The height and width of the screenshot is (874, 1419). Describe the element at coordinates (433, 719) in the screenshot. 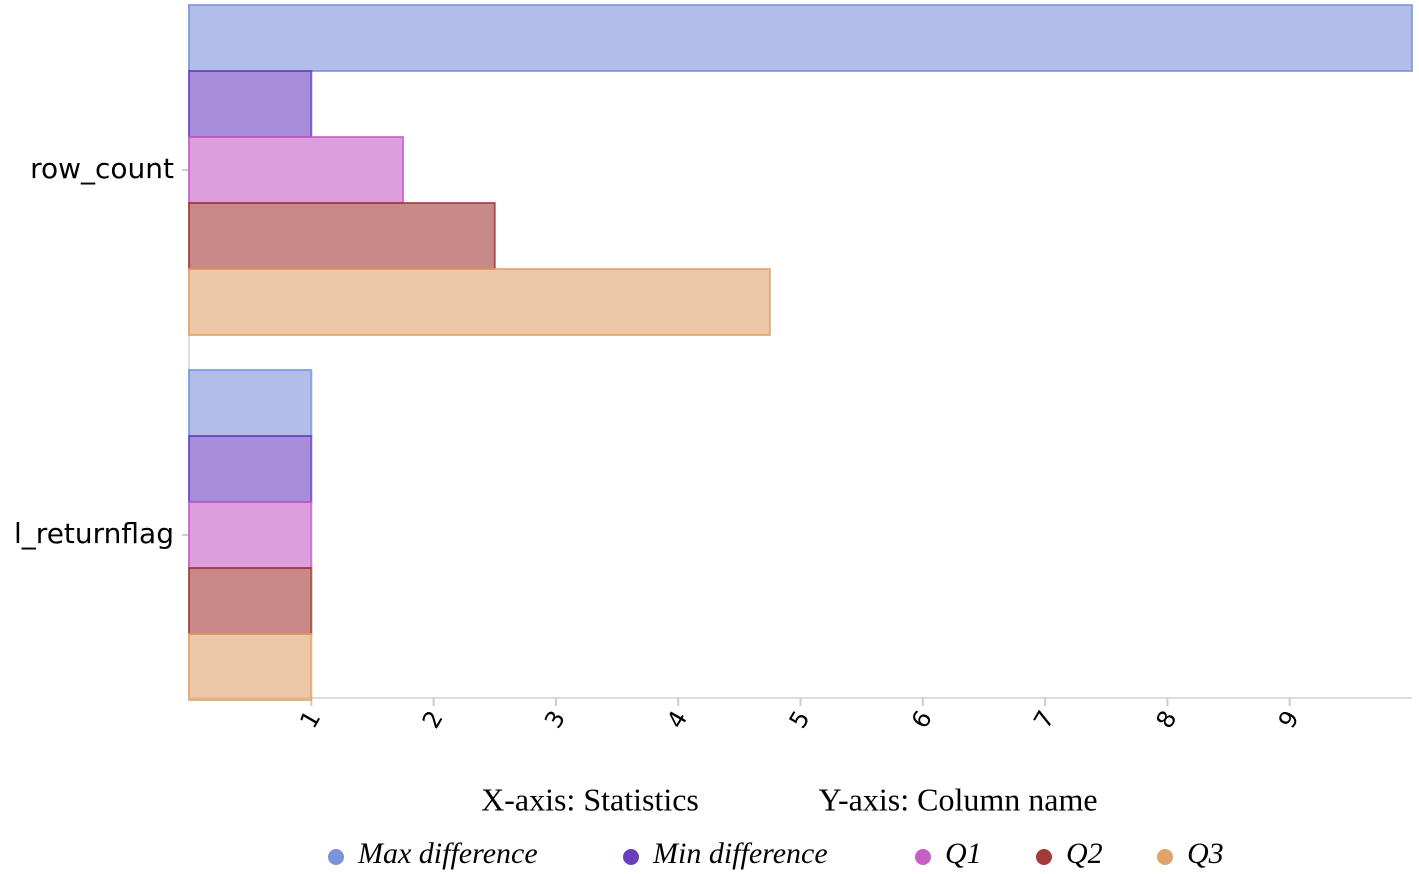

I see `x-tick-label: 2` at that location.